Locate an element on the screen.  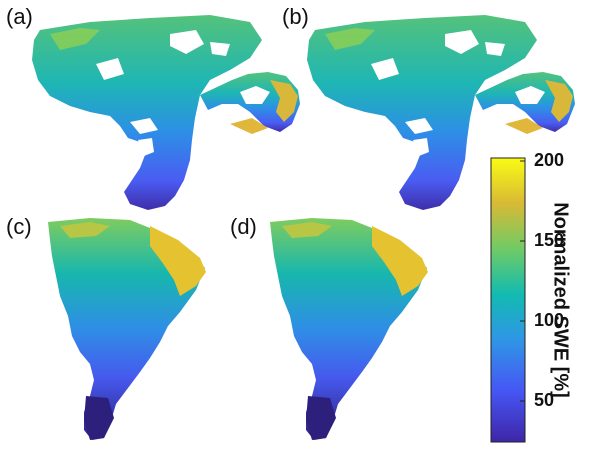
map-panel-d is located at coordinates (349, 329).